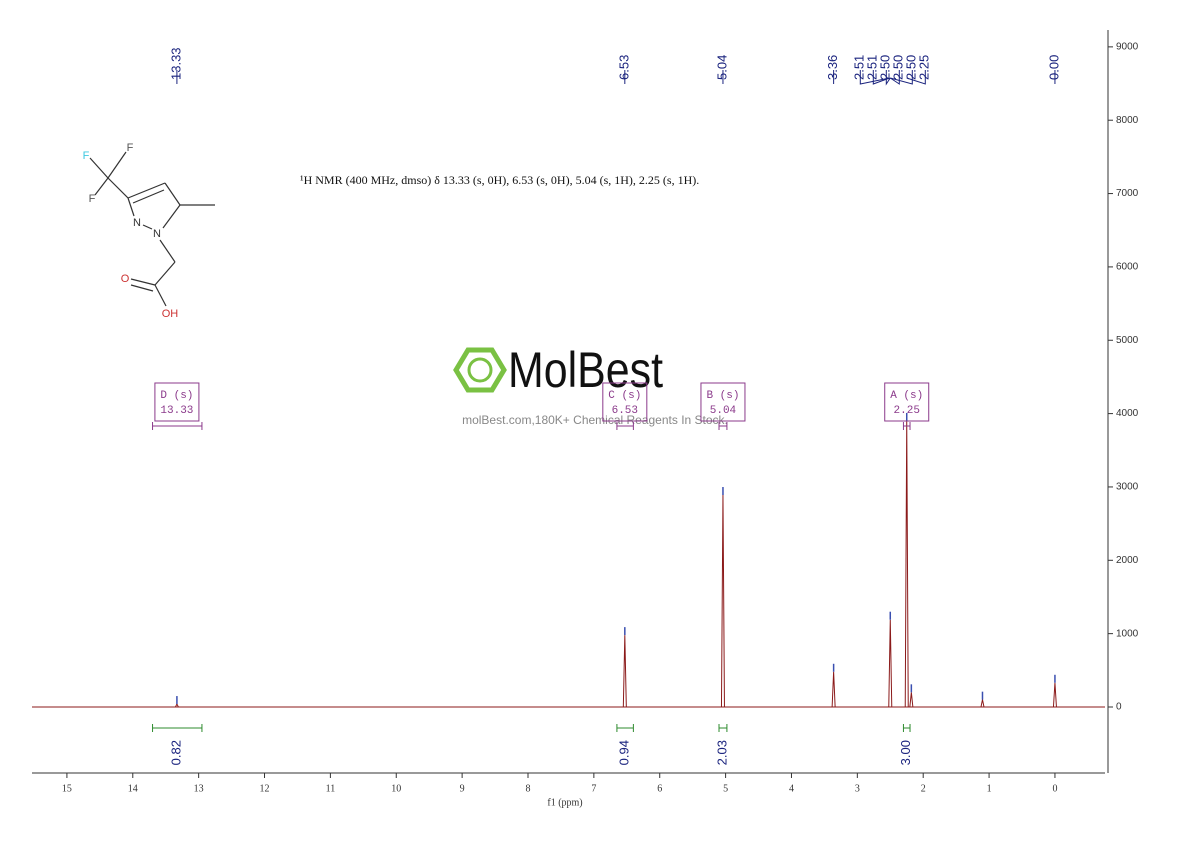  I want to click on multiplet-shift: 6.53, so click(625, 411).